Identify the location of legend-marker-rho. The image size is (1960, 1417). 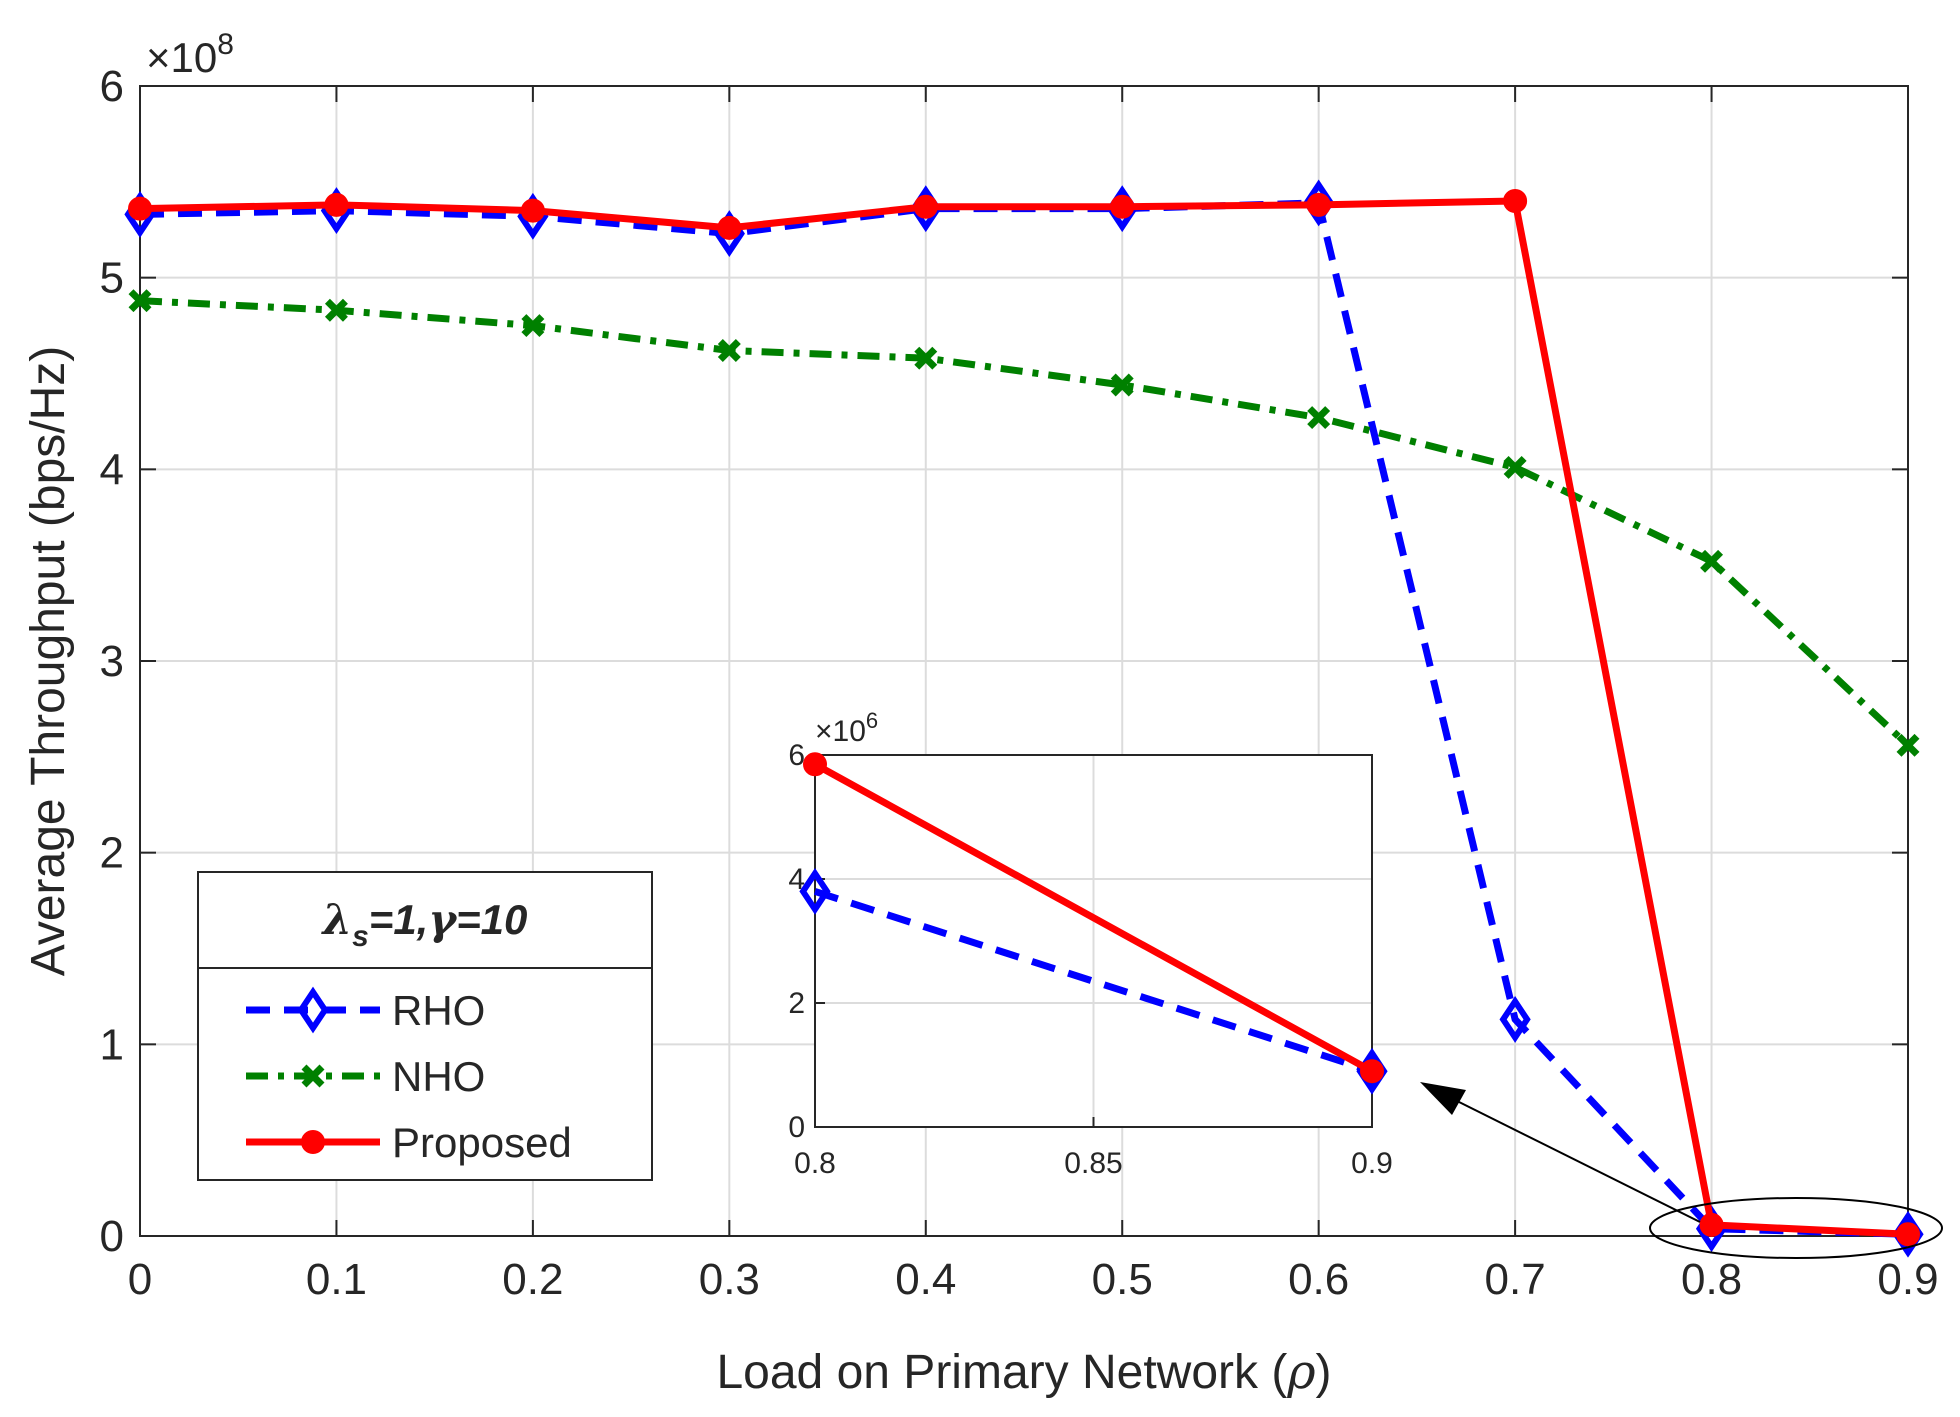
(313, 1010).